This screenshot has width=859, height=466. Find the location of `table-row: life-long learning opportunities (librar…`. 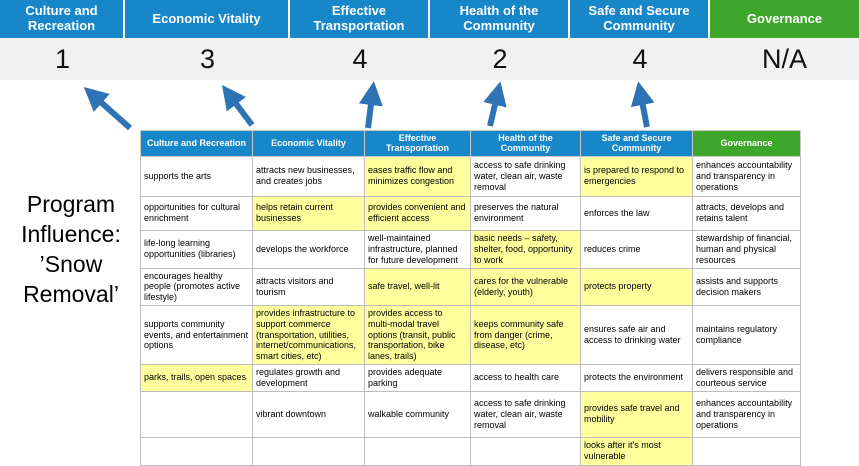

table-row: life-long learning opportunities (librar… is located at coordinates (470, 249).